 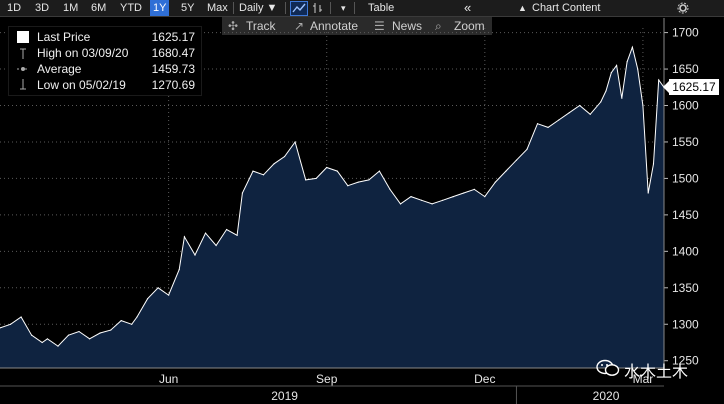 I want to click on collapse-icon: «, so click(x=468, y=7).